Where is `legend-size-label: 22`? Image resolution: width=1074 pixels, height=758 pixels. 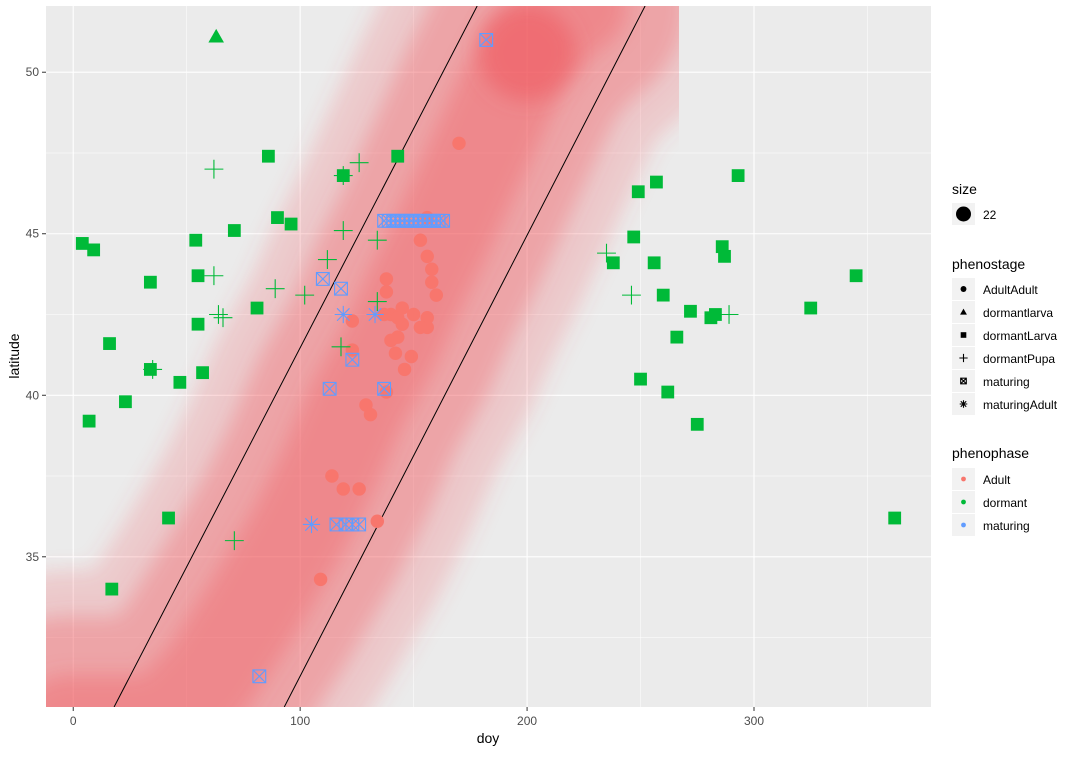 legend-size-label: 22 is located at coordinates (990, 215).